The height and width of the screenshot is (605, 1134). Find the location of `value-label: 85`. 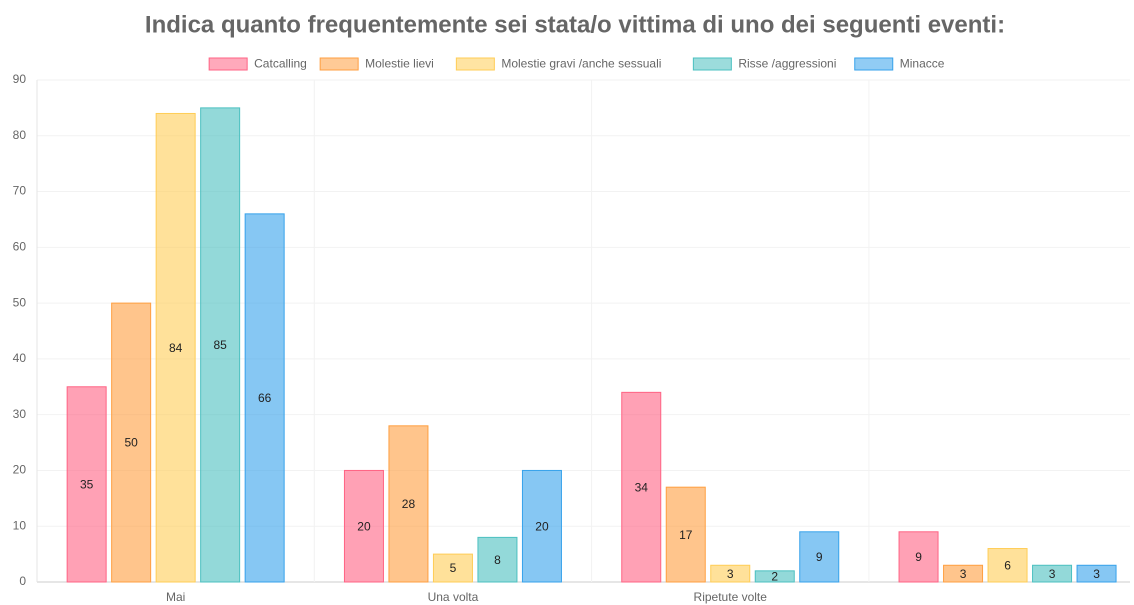

value-label: 85 is located at coordinates (220, 345).